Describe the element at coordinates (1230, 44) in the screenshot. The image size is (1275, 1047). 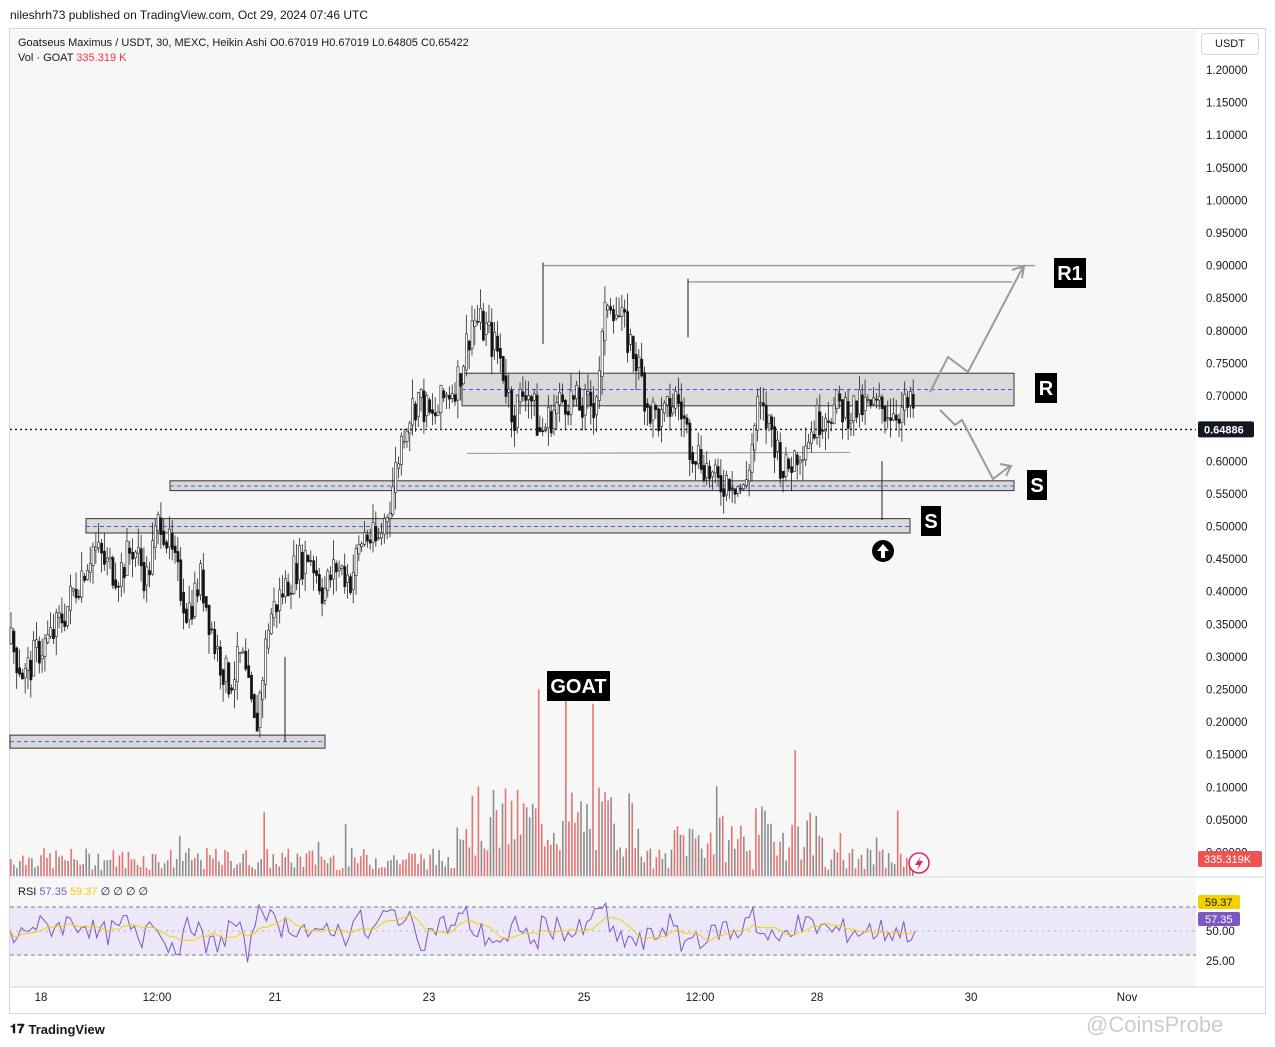
I see `currency-button: USDT` at that location.